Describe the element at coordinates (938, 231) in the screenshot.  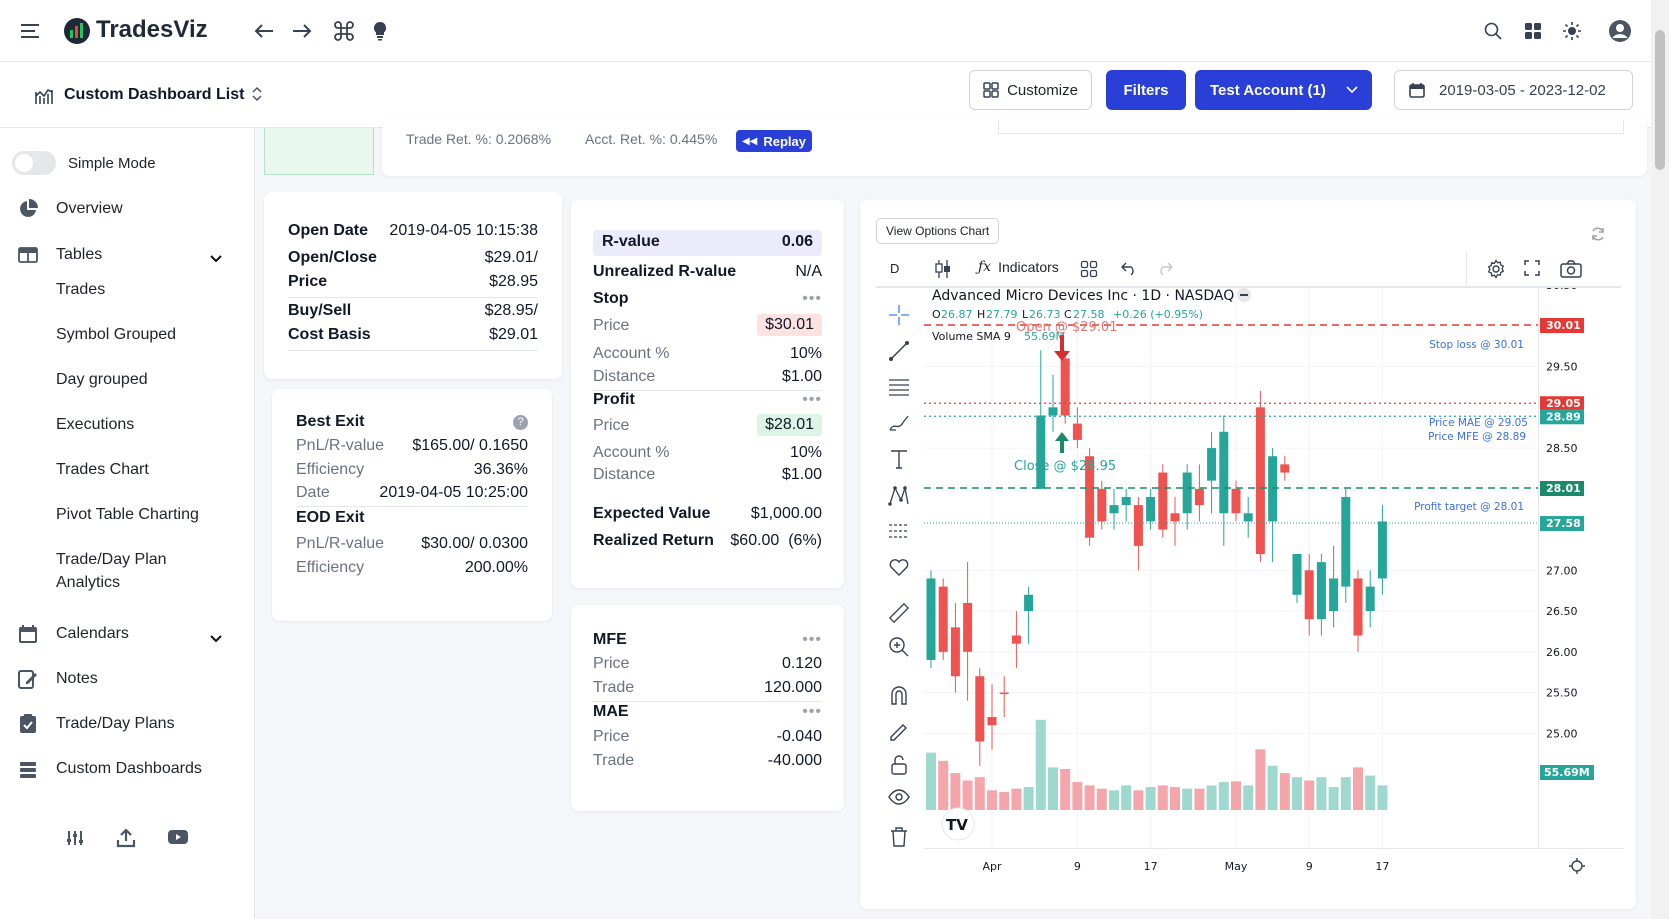
I see `view-options-chart-button: View Options Chart` at that location.